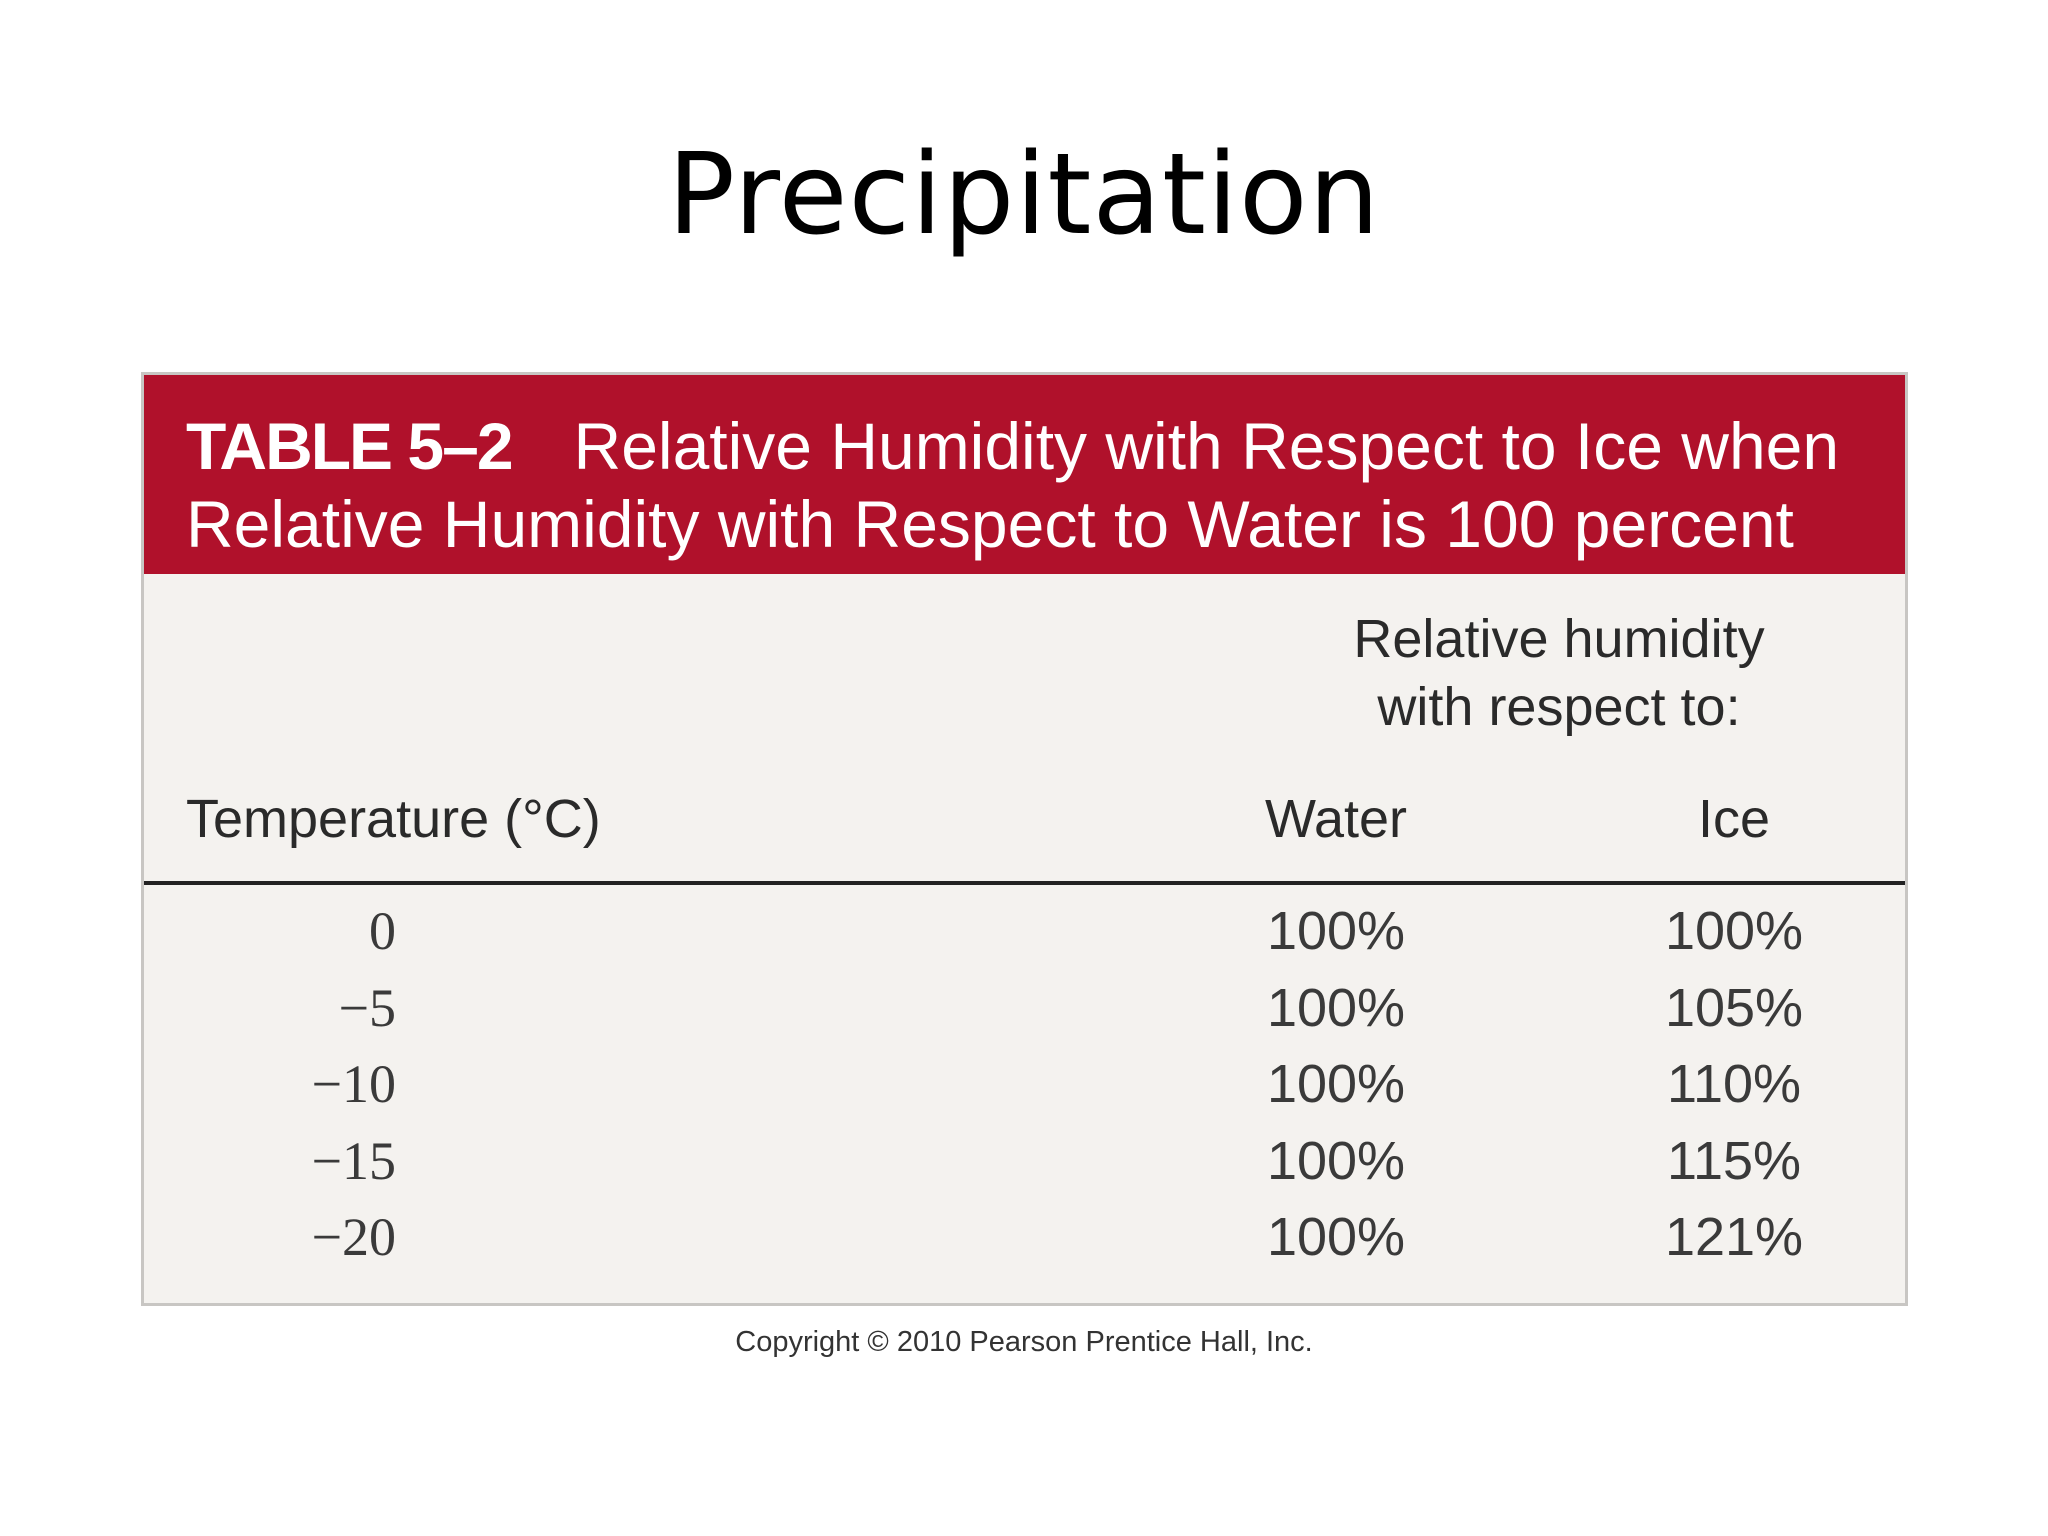  What do you see at coordinates (353, 1160) in the screenshot?
I see `cell-temperature: −15` at bounding box center [353, 1160].